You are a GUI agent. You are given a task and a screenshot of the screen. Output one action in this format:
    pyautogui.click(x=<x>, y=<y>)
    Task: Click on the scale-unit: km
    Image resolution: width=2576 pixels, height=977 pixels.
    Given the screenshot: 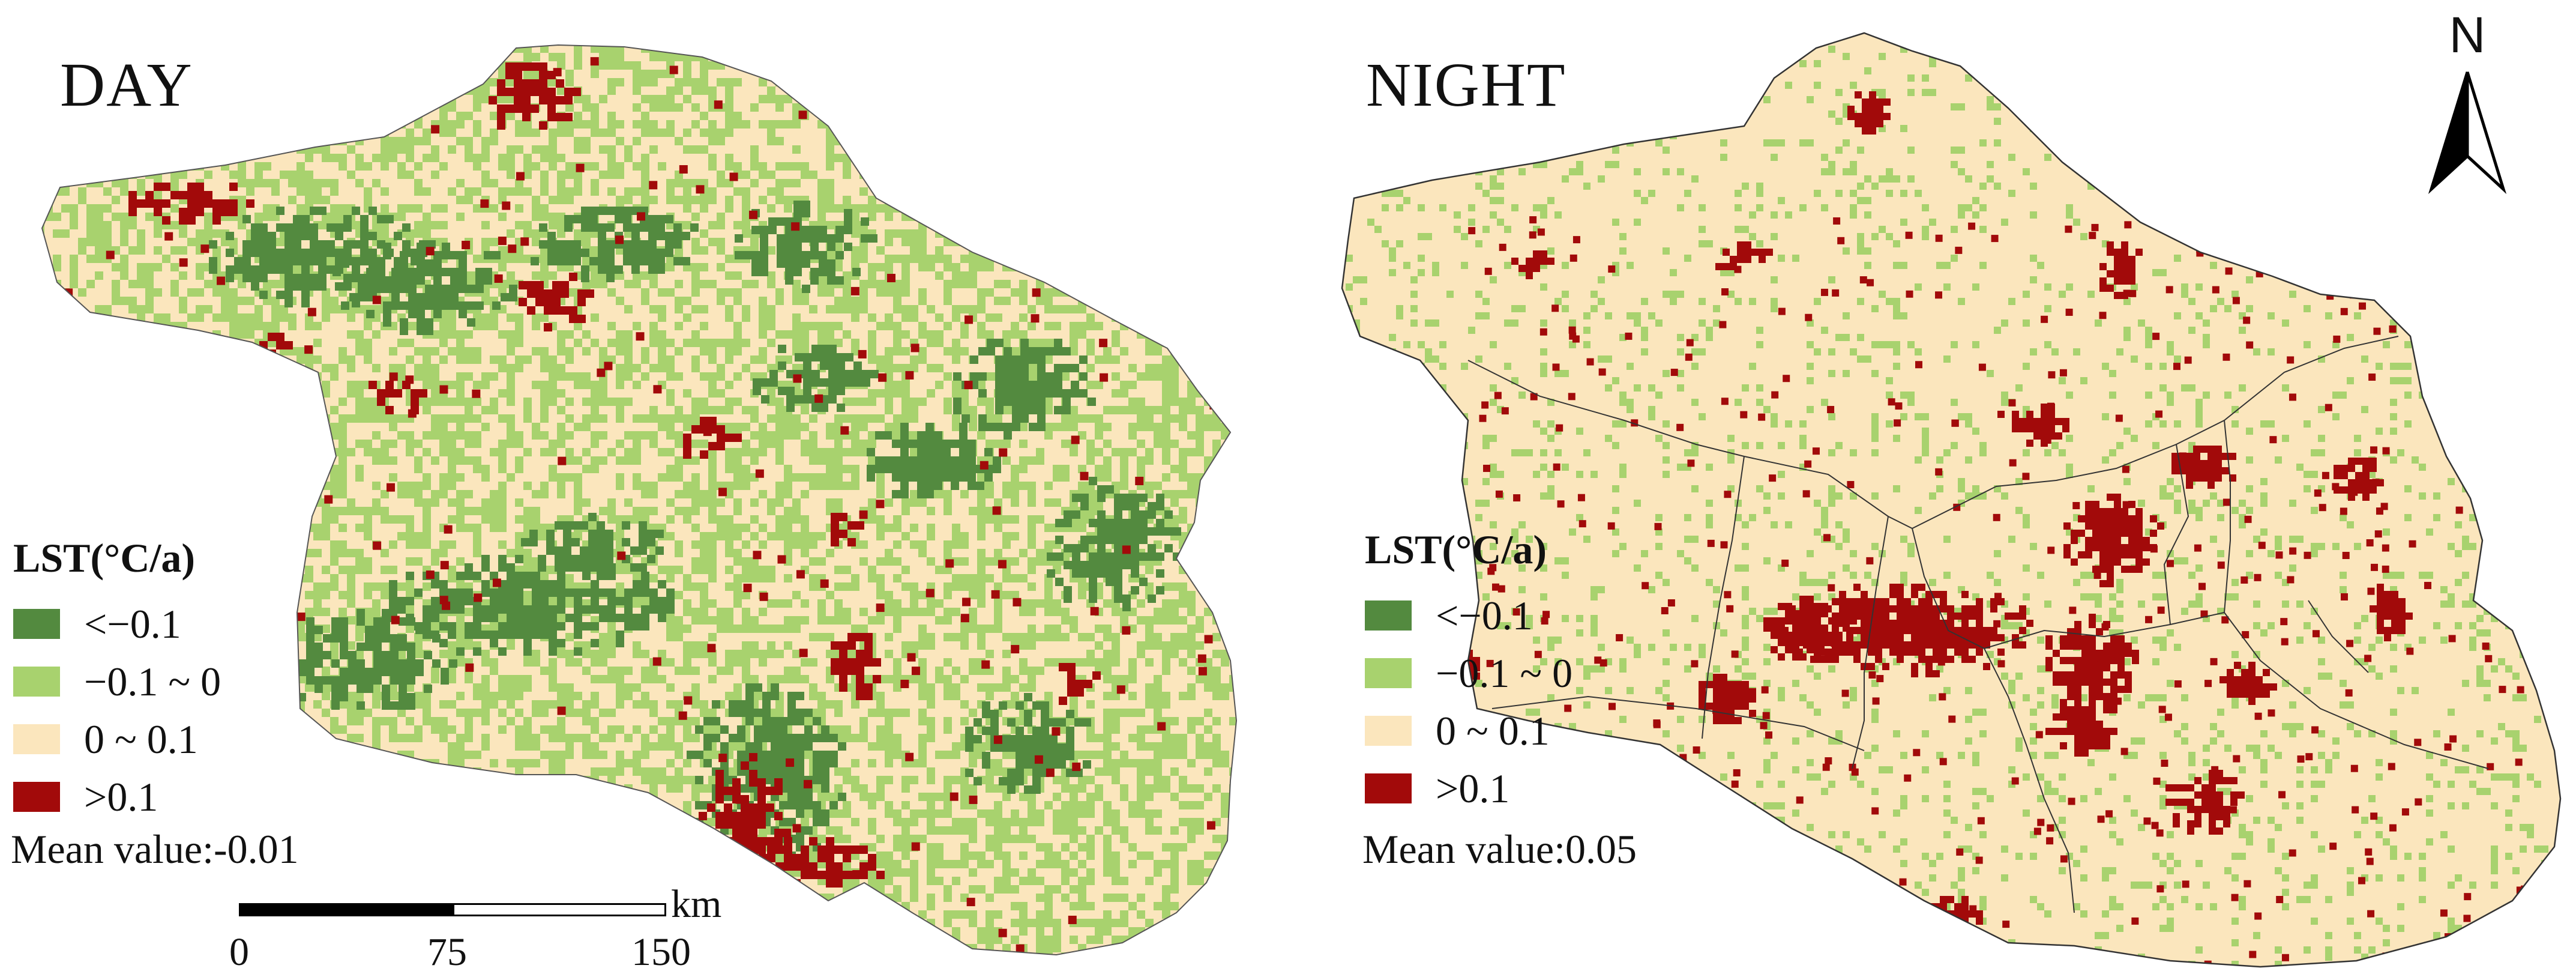 What is the action you would take?
    pyautogui.click(x=696, y=904)
    